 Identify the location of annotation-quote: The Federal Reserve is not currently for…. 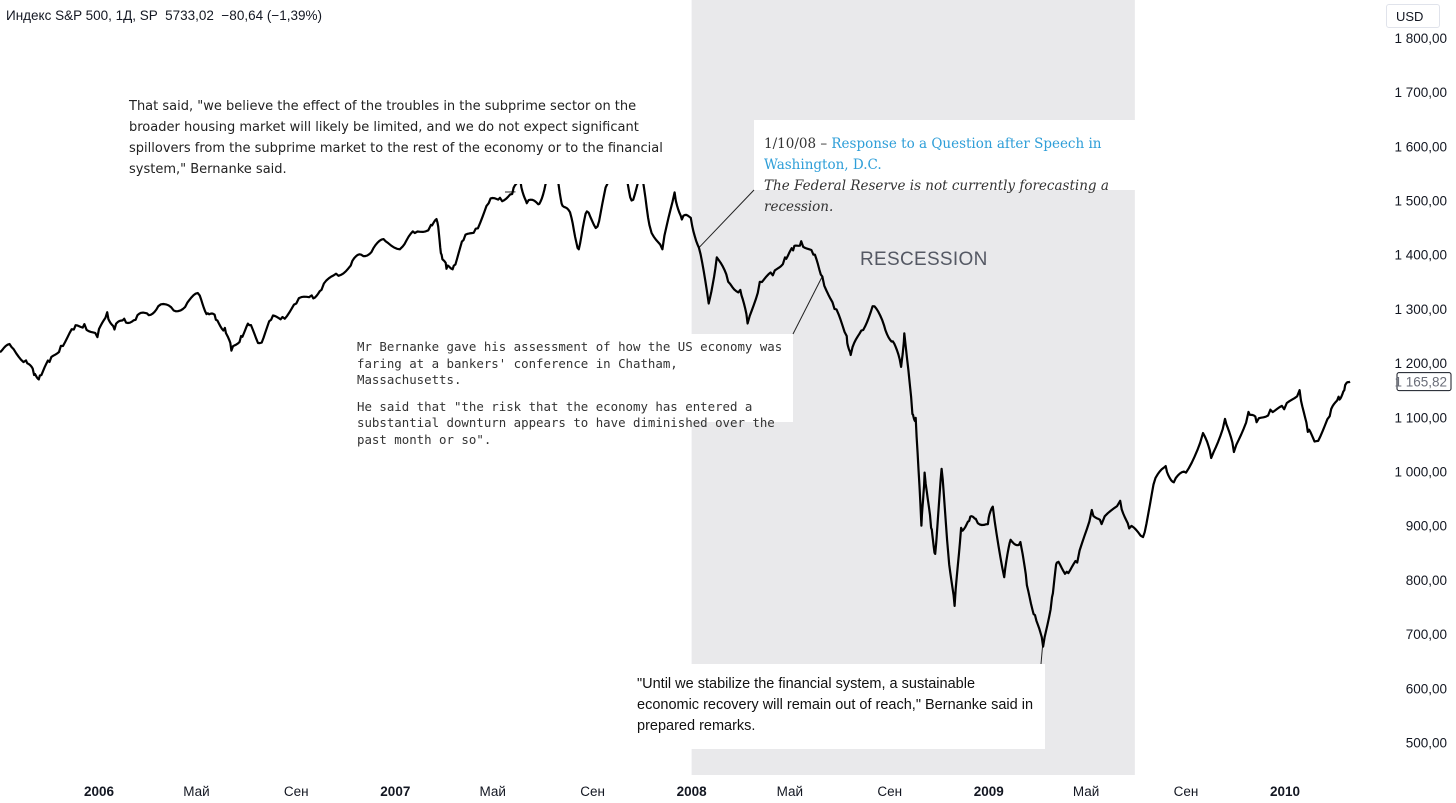
(936, 196).